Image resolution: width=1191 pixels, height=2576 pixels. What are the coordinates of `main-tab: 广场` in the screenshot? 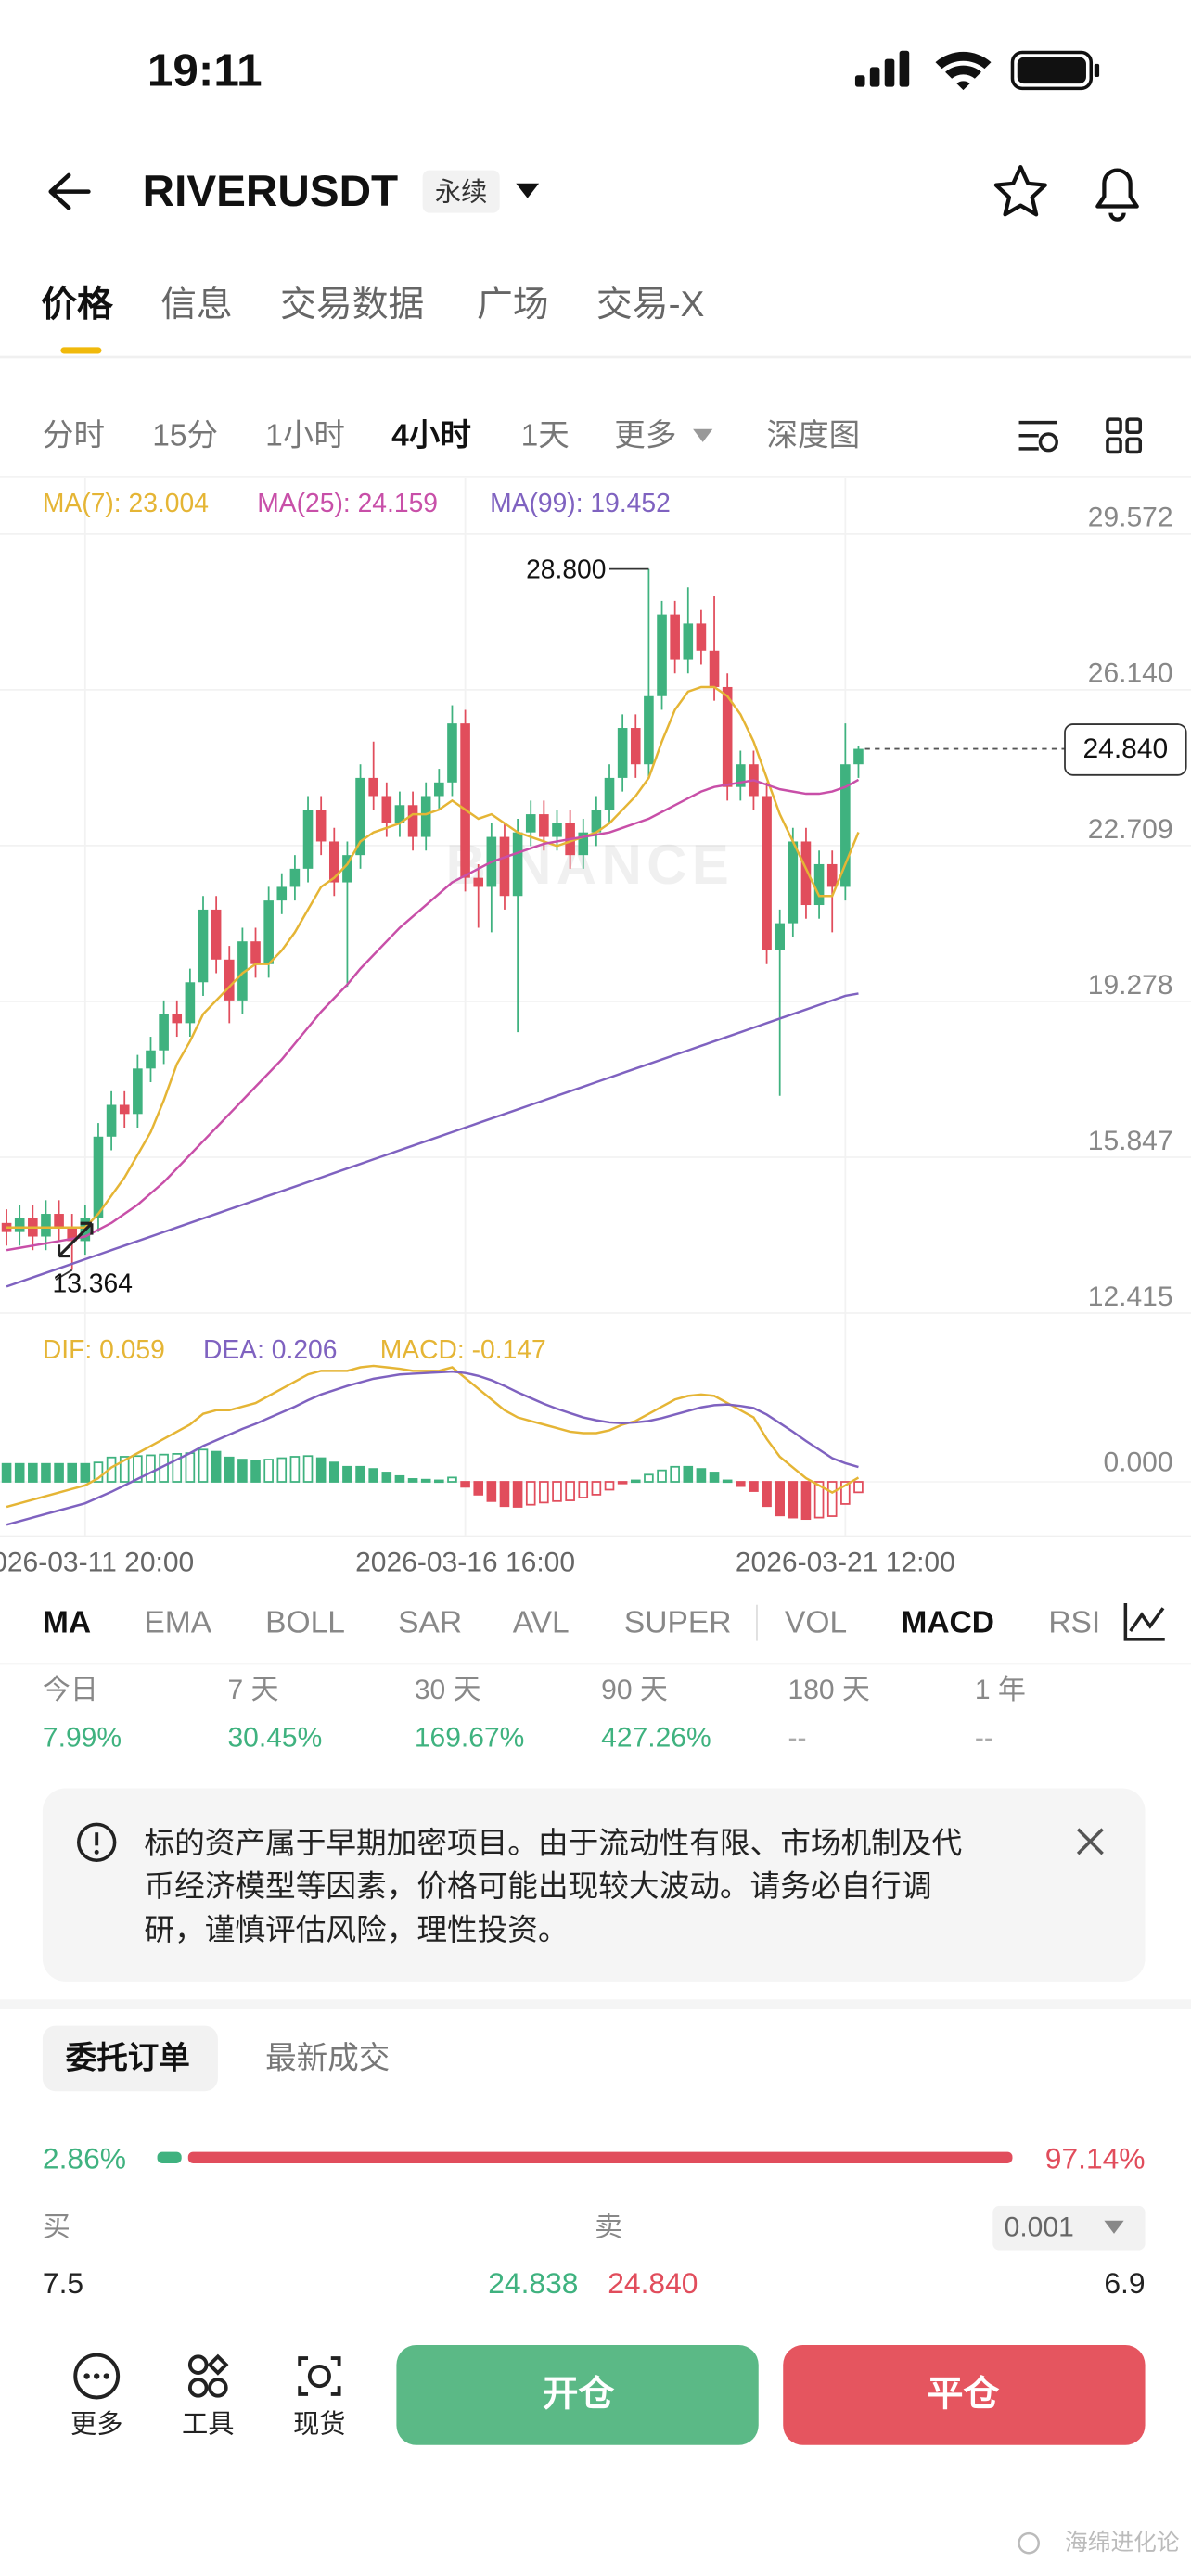 It's located at (513, 305).